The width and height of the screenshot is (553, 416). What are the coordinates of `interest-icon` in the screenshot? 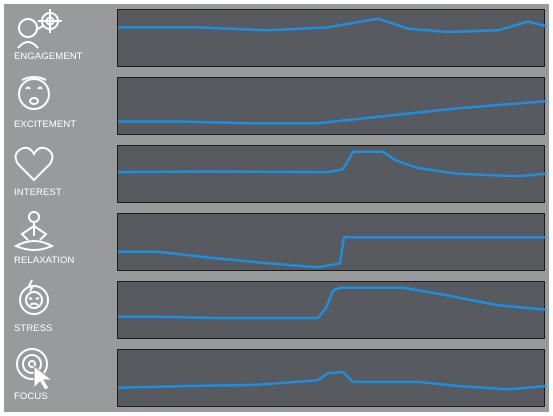 It's located at (34, 164).